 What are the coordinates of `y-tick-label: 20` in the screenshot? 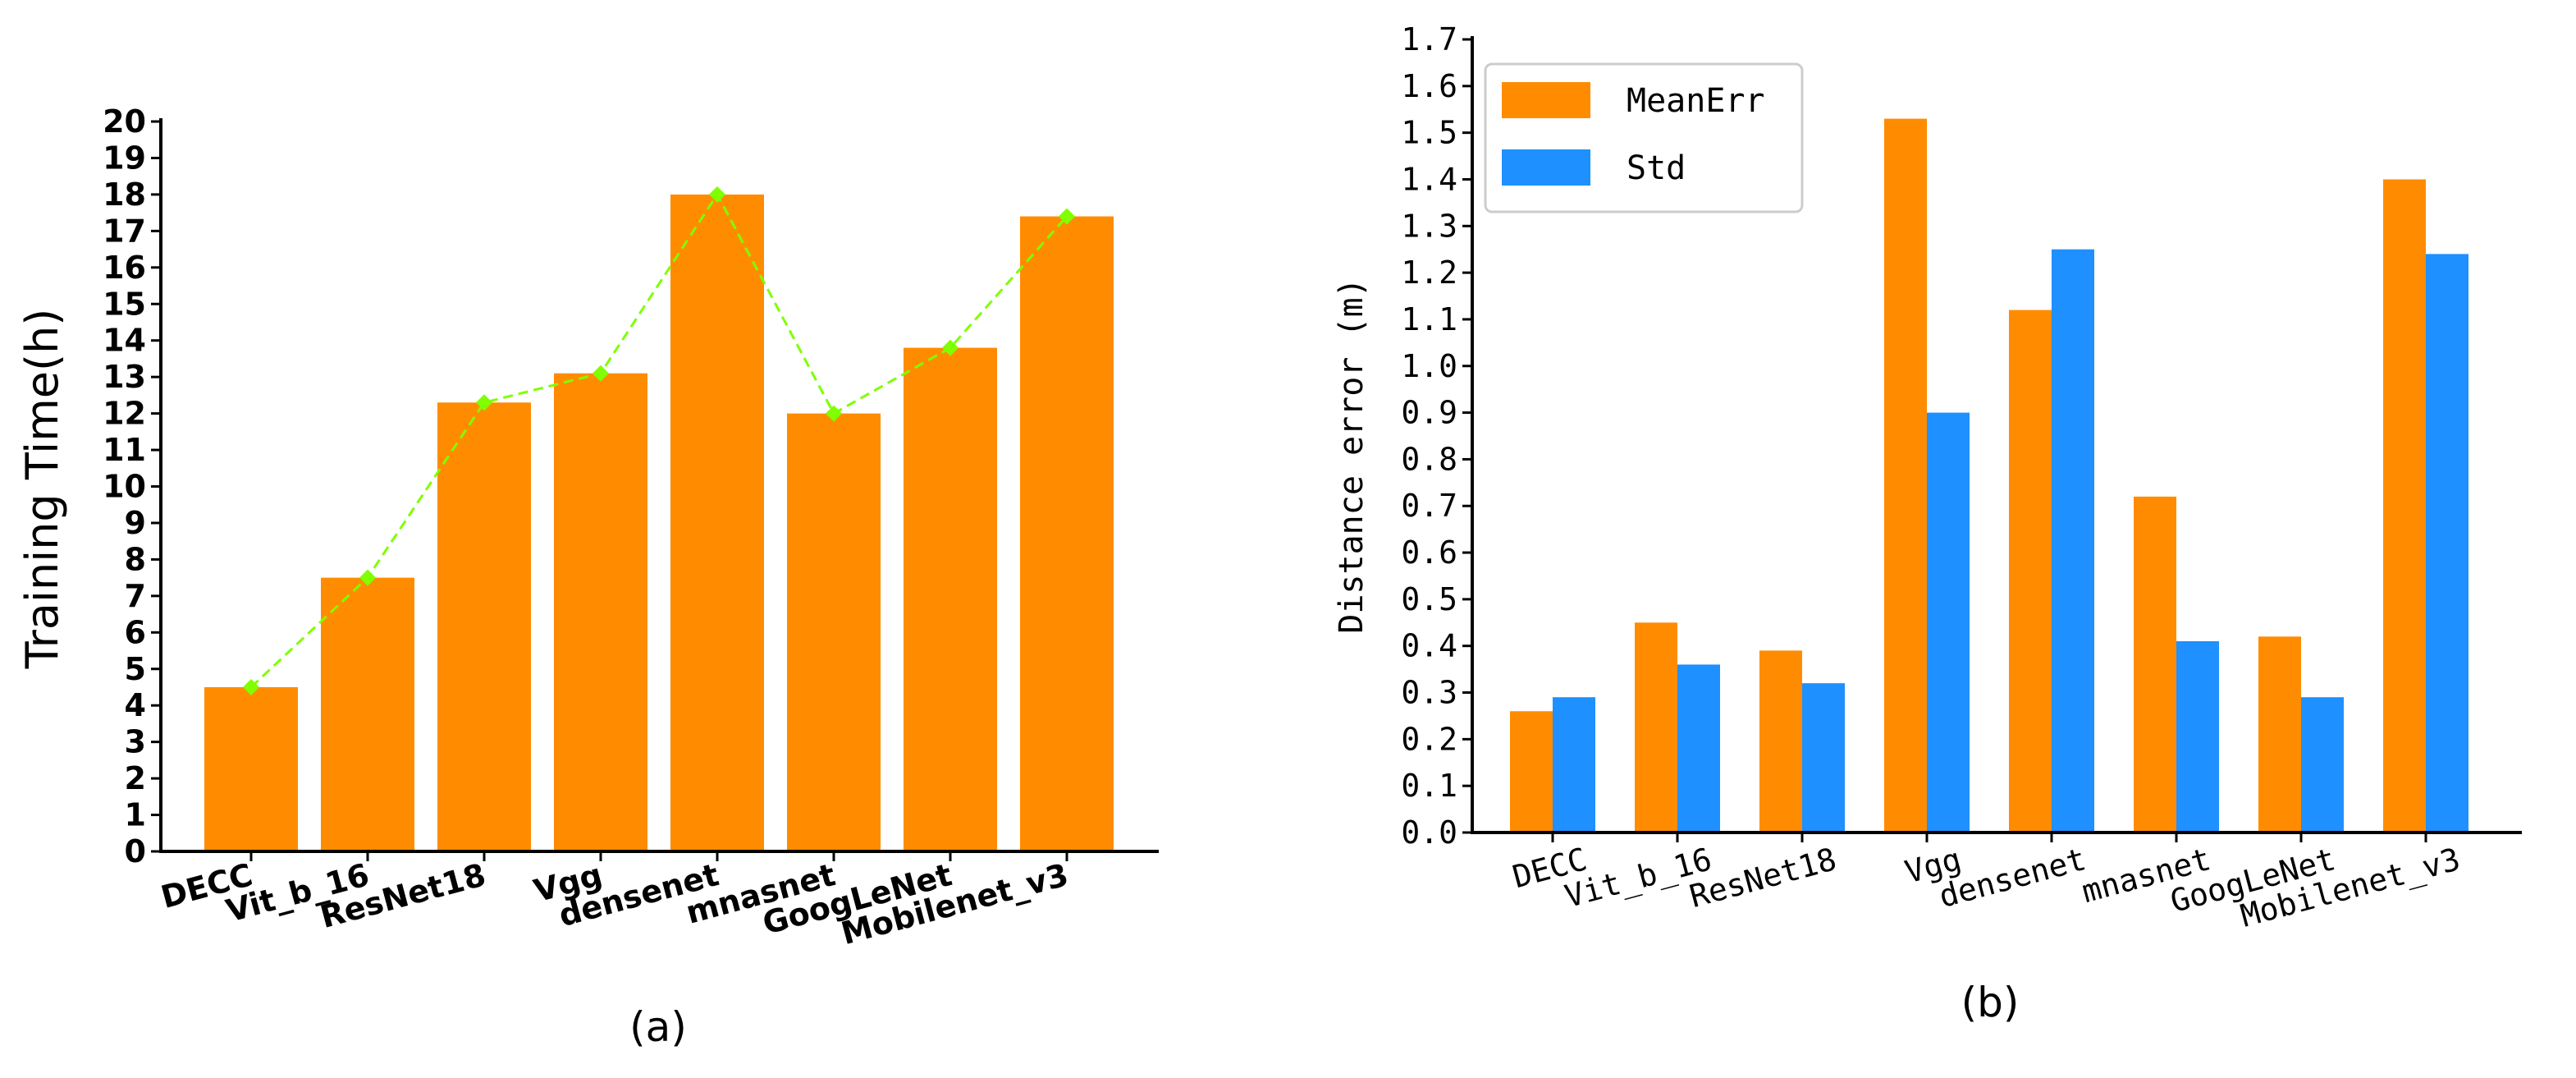 It's located at (124, 121).